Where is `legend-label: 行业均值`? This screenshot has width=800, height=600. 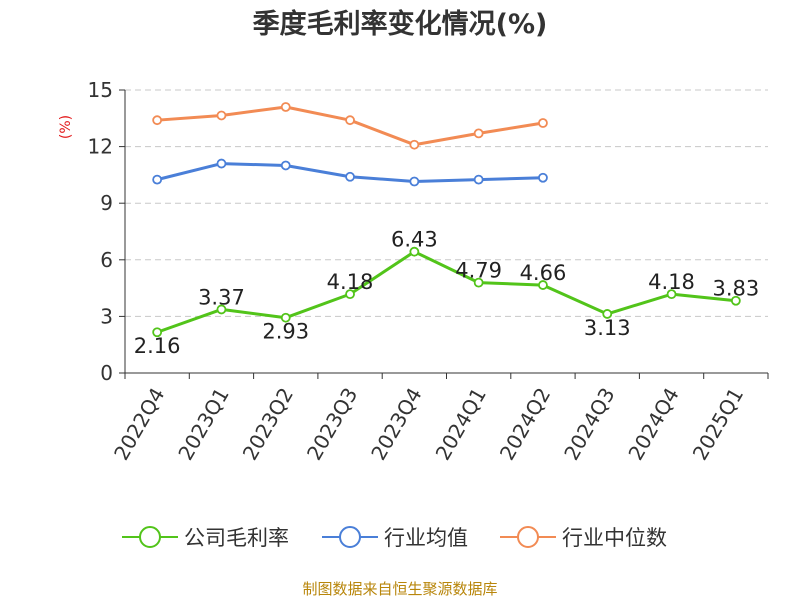 legend-label: 行业均值 is located at coordinates (426, 538).